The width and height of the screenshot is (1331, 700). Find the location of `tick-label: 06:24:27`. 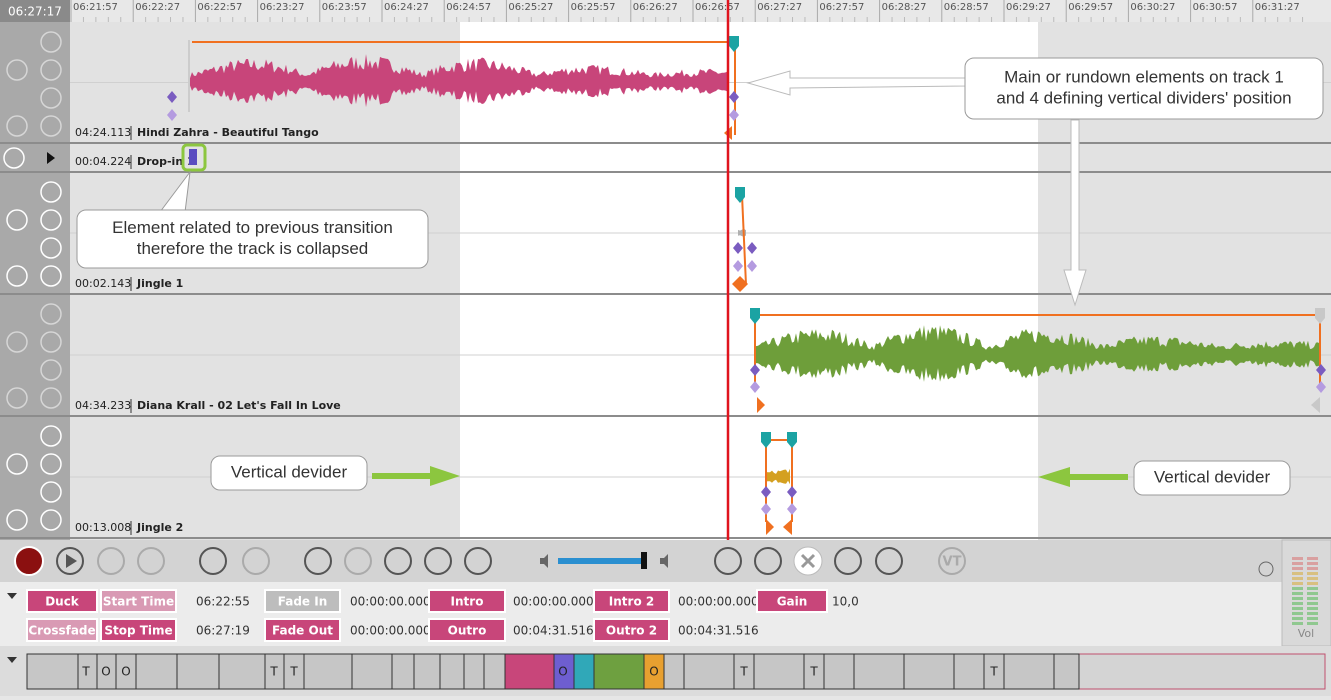

tick-label: 06:24:27 is located at coordinates (406, 7).